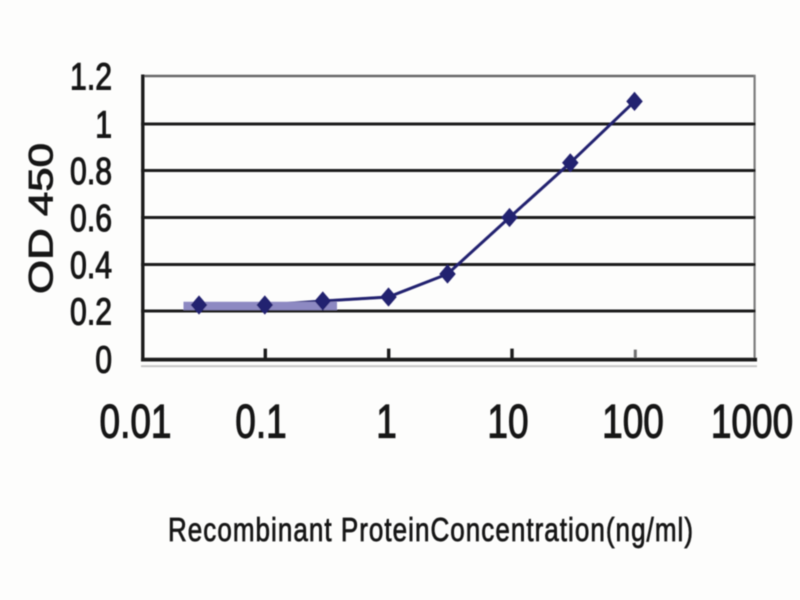 The height and width of the screenshot is (600, 800). What do you see at coordinates (91, 266) in the screenshot?
I see `svg-text: 0.4` at bounding box center [91, 266].